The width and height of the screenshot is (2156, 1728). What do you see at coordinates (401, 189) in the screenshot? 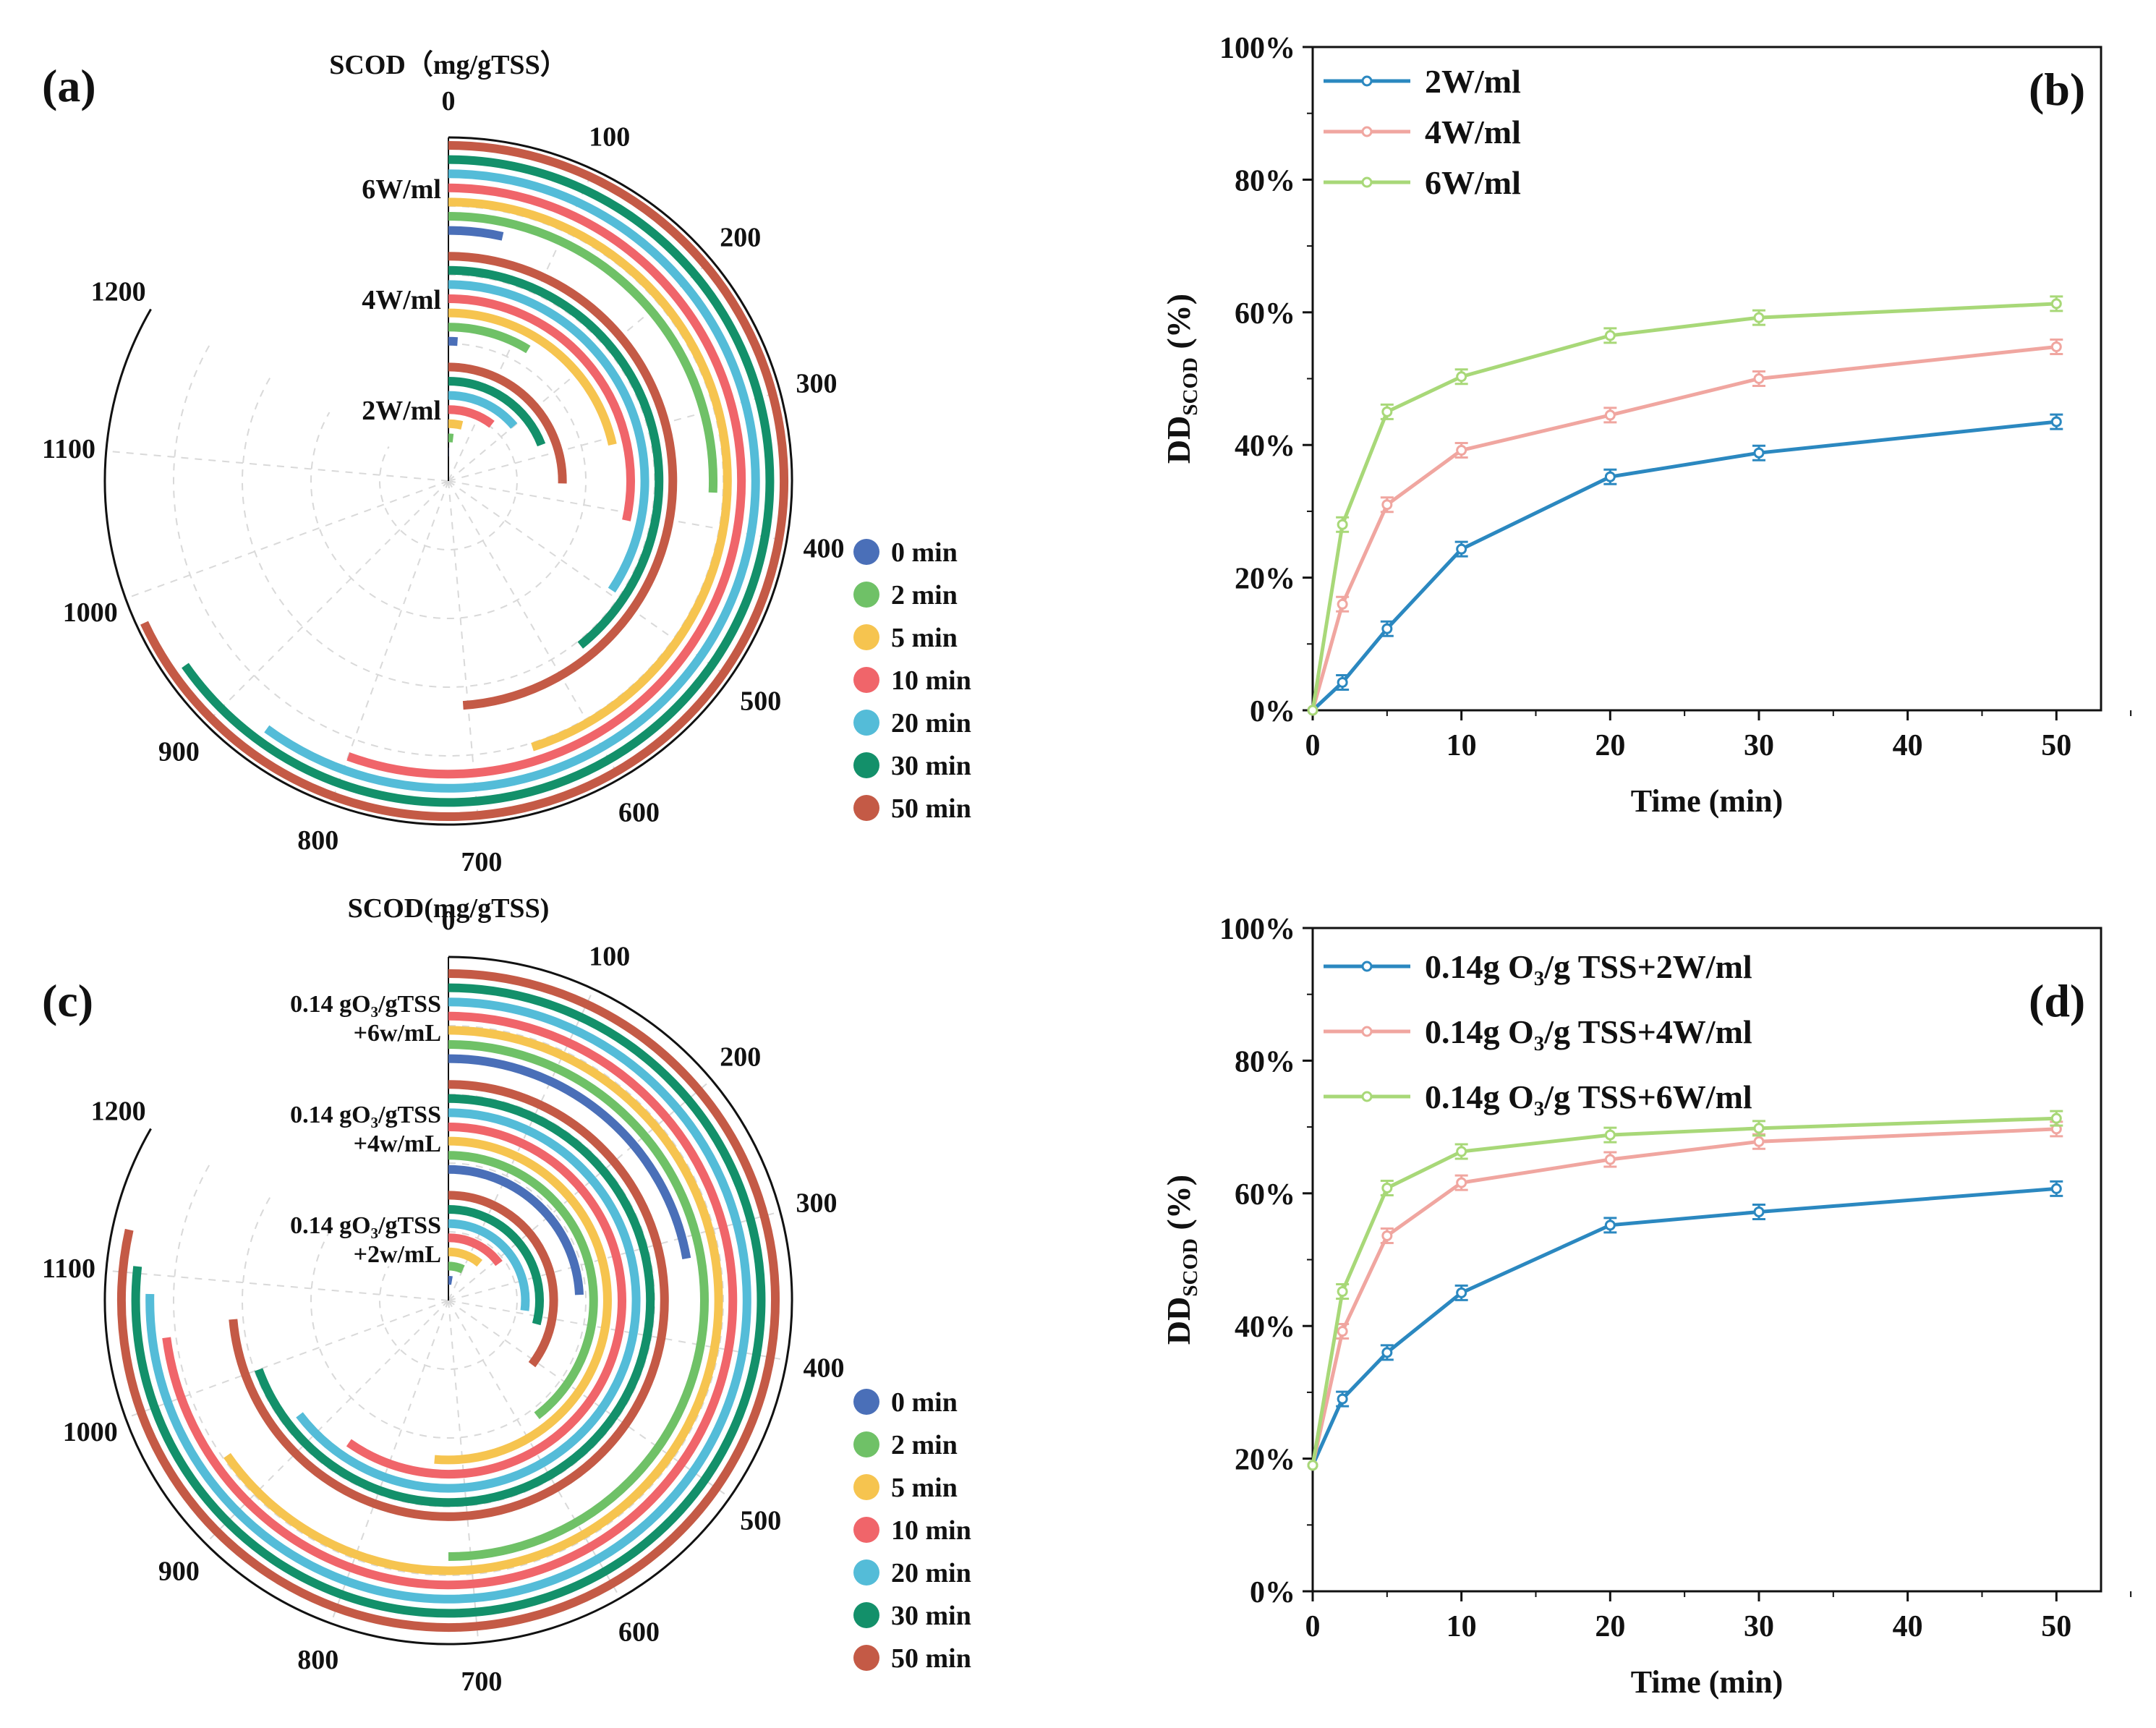
I see `group-label: 6W/ml` at bounding box center [401, 189].